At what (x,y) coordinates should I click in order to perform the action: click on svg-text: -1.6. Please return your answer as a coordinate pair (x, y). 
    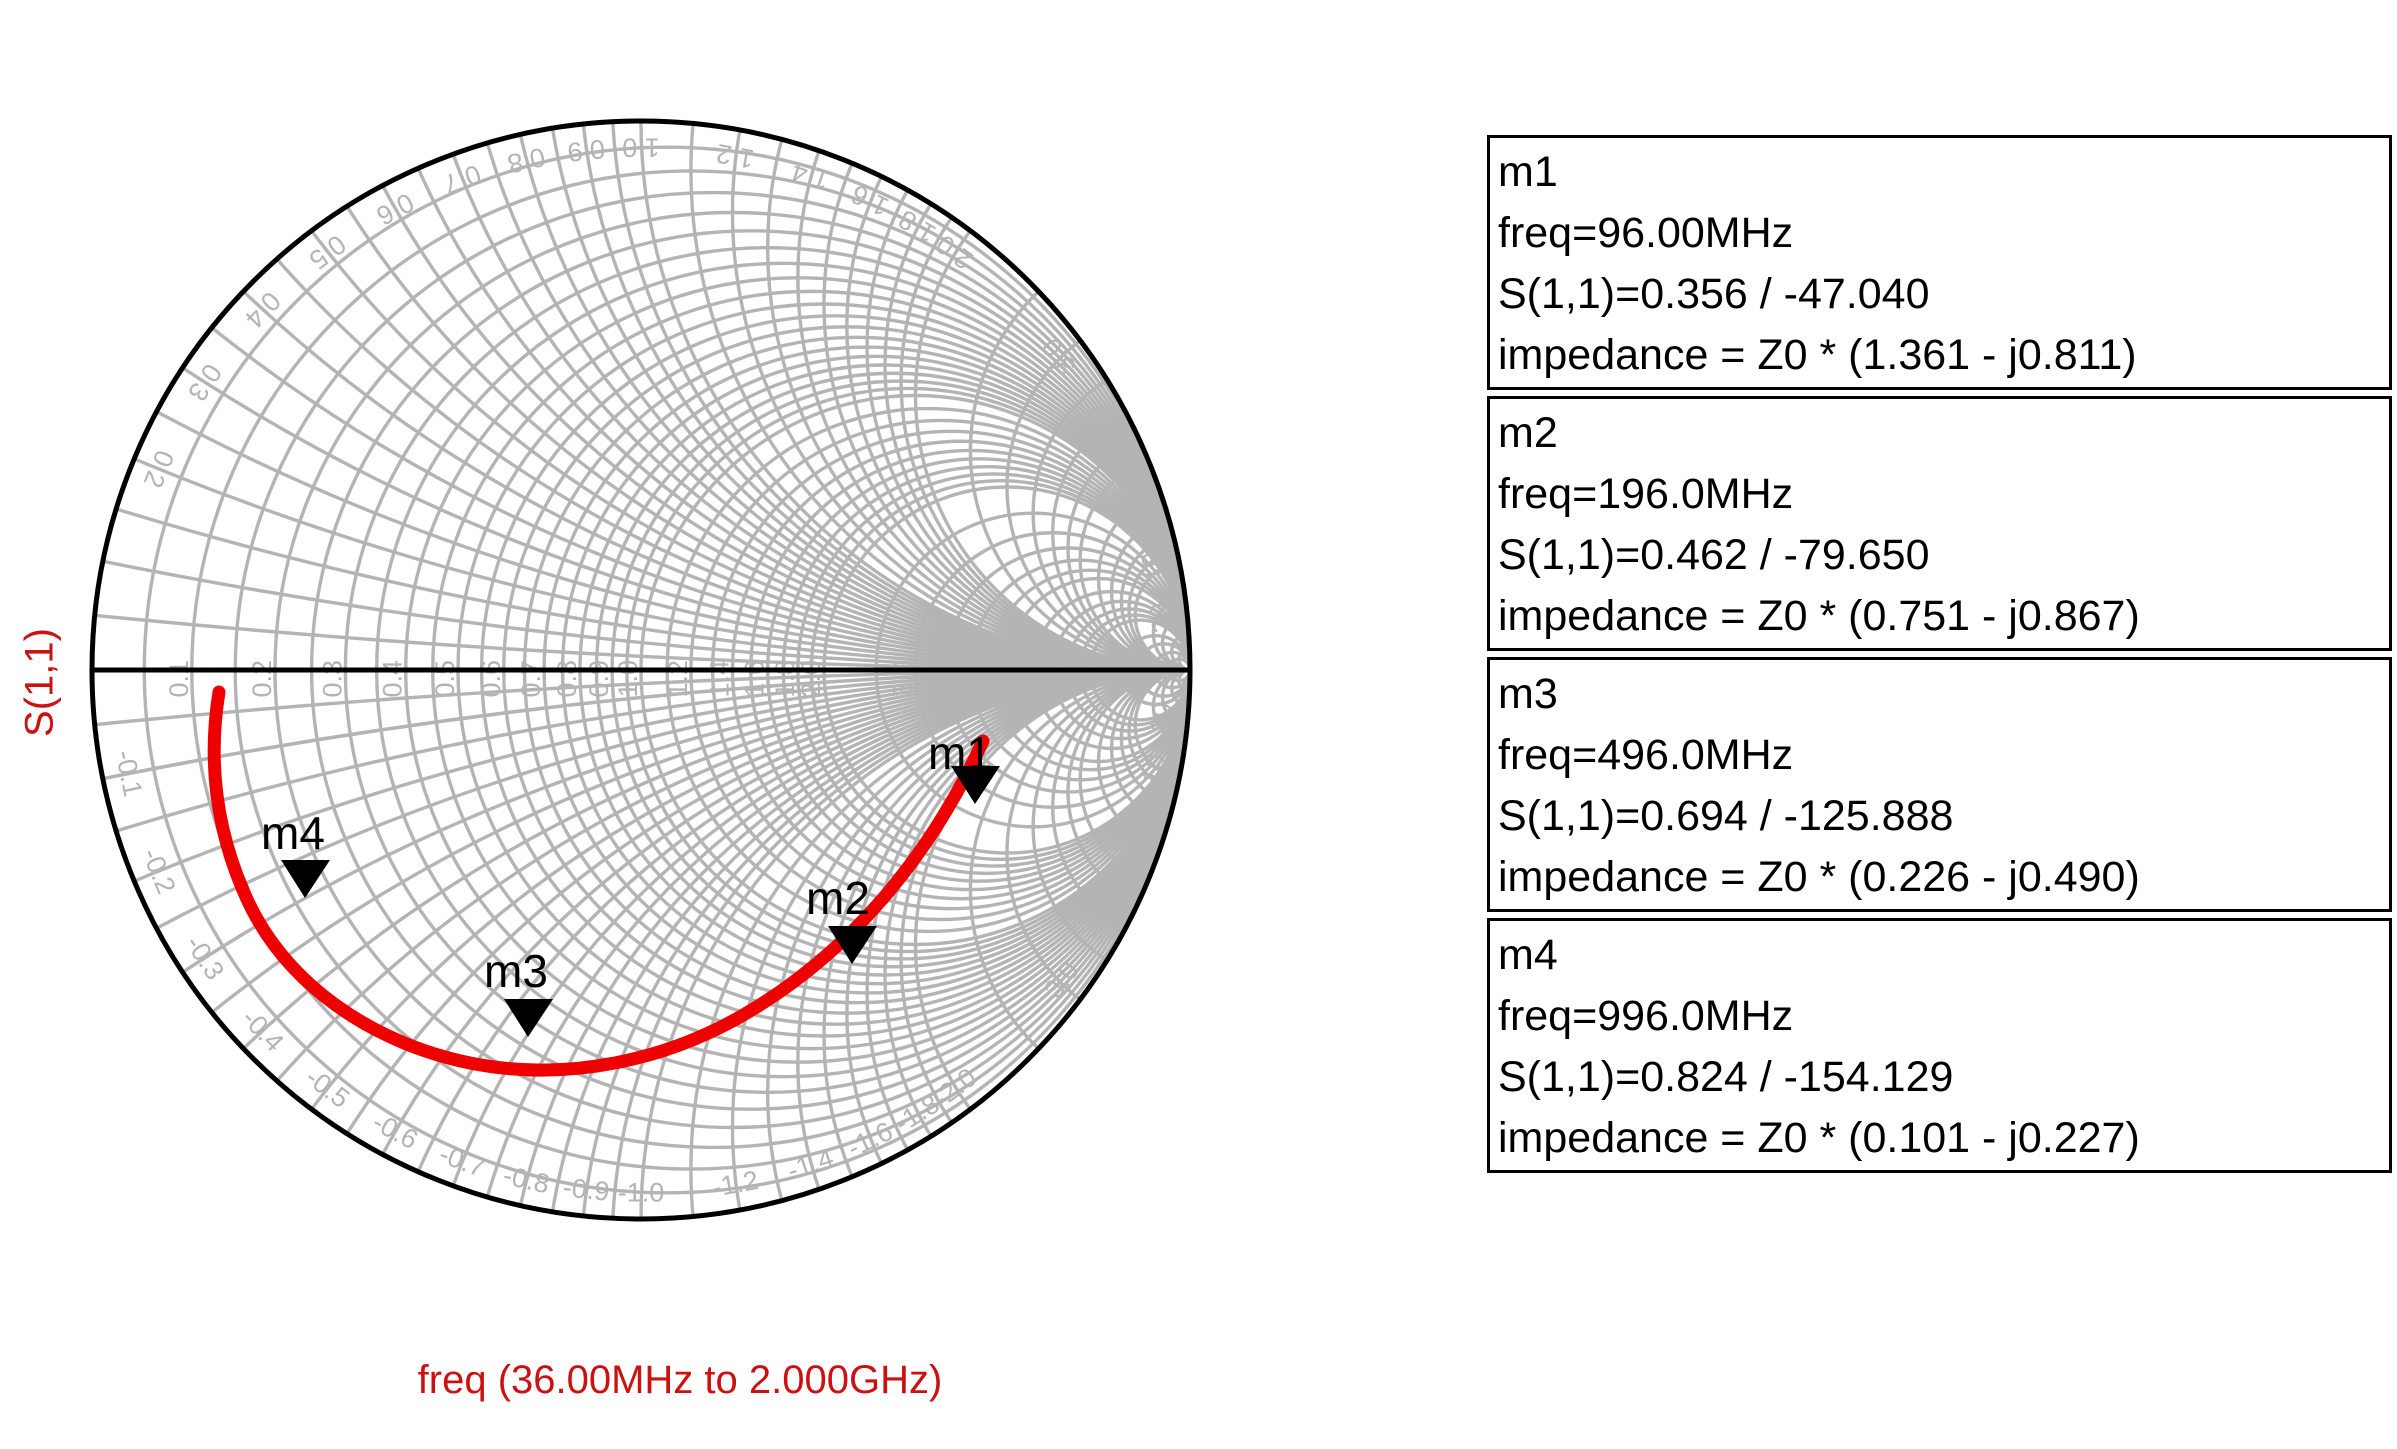
    Looking at the image, I should click on (869, 1139).